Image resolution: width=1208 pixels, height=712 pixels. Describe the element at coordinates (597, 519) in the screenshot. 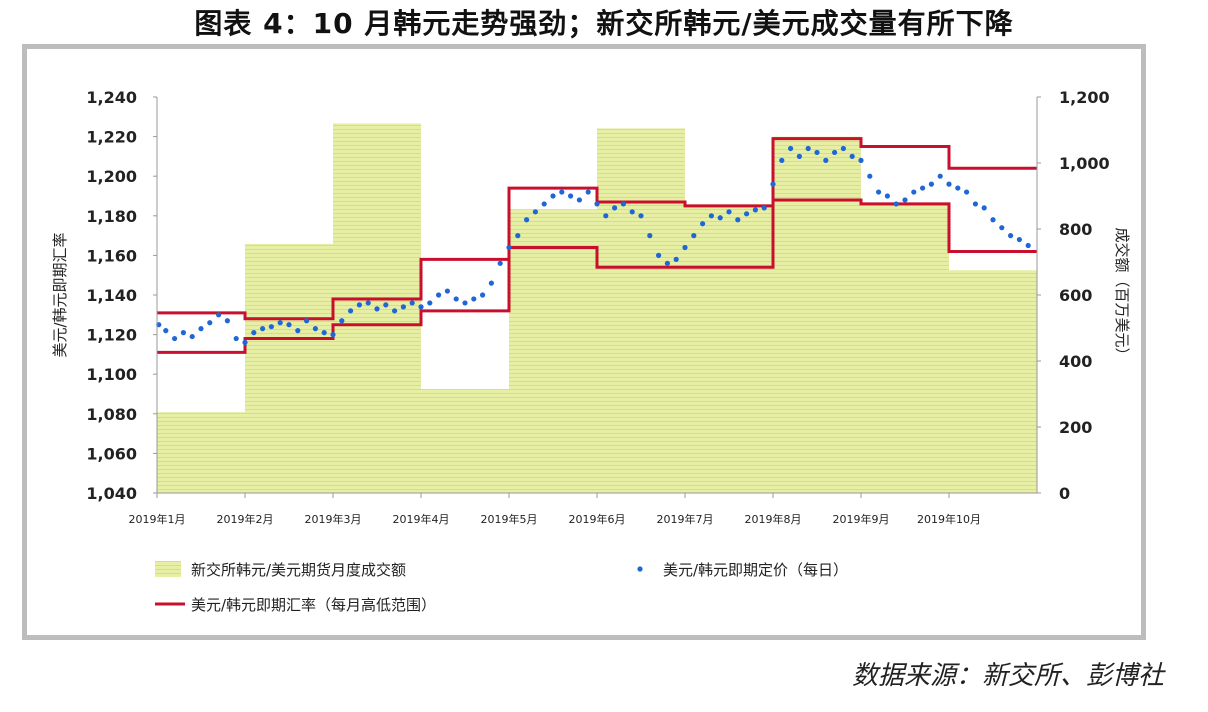

I see `x-tick-label: 2019年6月` at that location.